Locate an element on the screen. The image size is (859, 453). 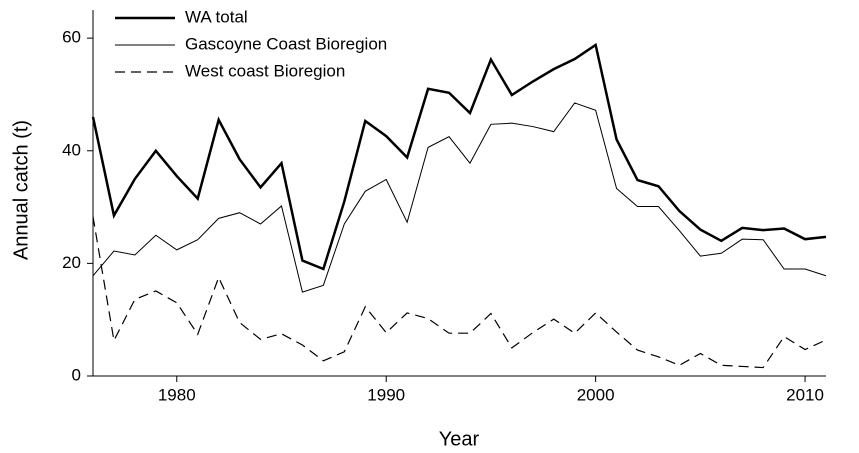
x-tick-label: 1990 is located at coordinates (386, 394).